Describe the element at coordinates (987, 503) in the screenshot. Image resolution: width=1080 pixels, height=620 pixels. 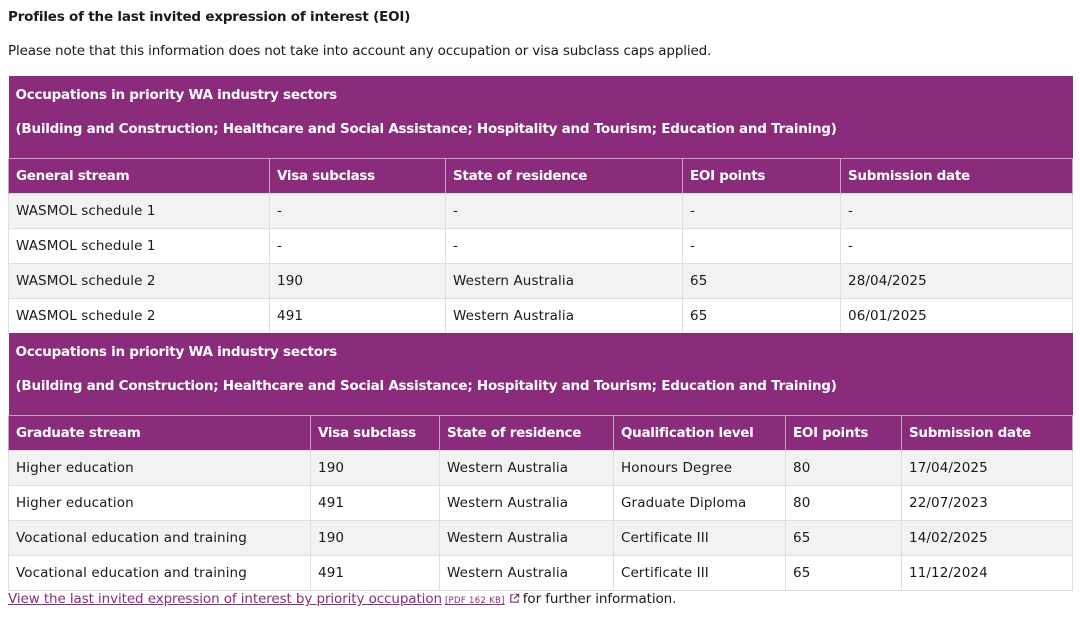
I see `table-cell: 22/07/2023` at that location.